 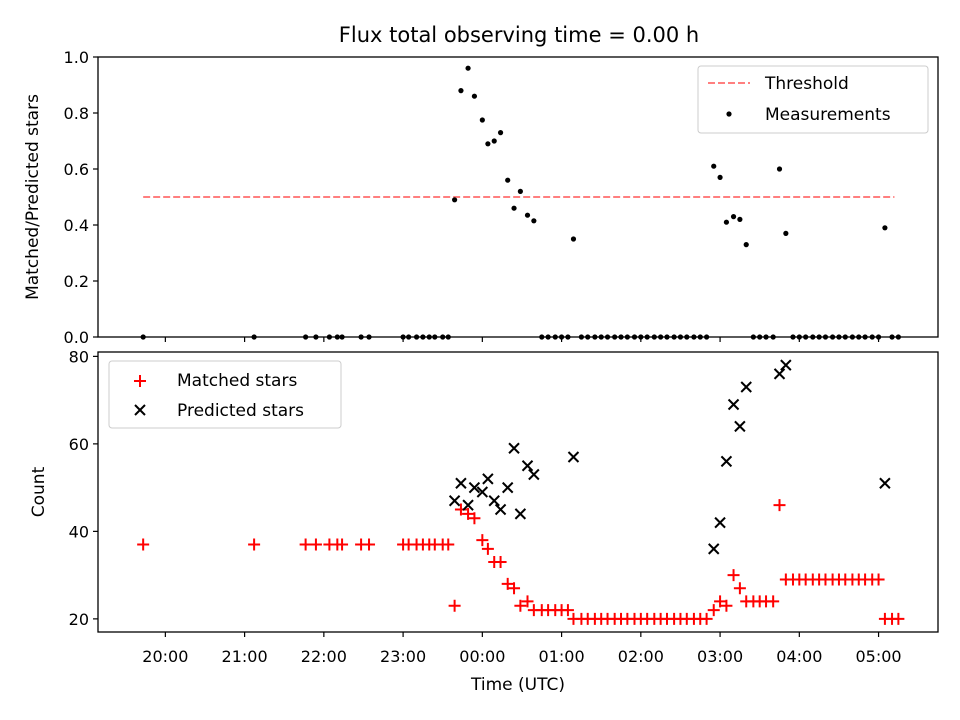 What do you see at coordinates (33, 197) in the screenshot?
I see `ratio-y-axis-label: Matched/Predicted stars` at bounding box center [33, 197].